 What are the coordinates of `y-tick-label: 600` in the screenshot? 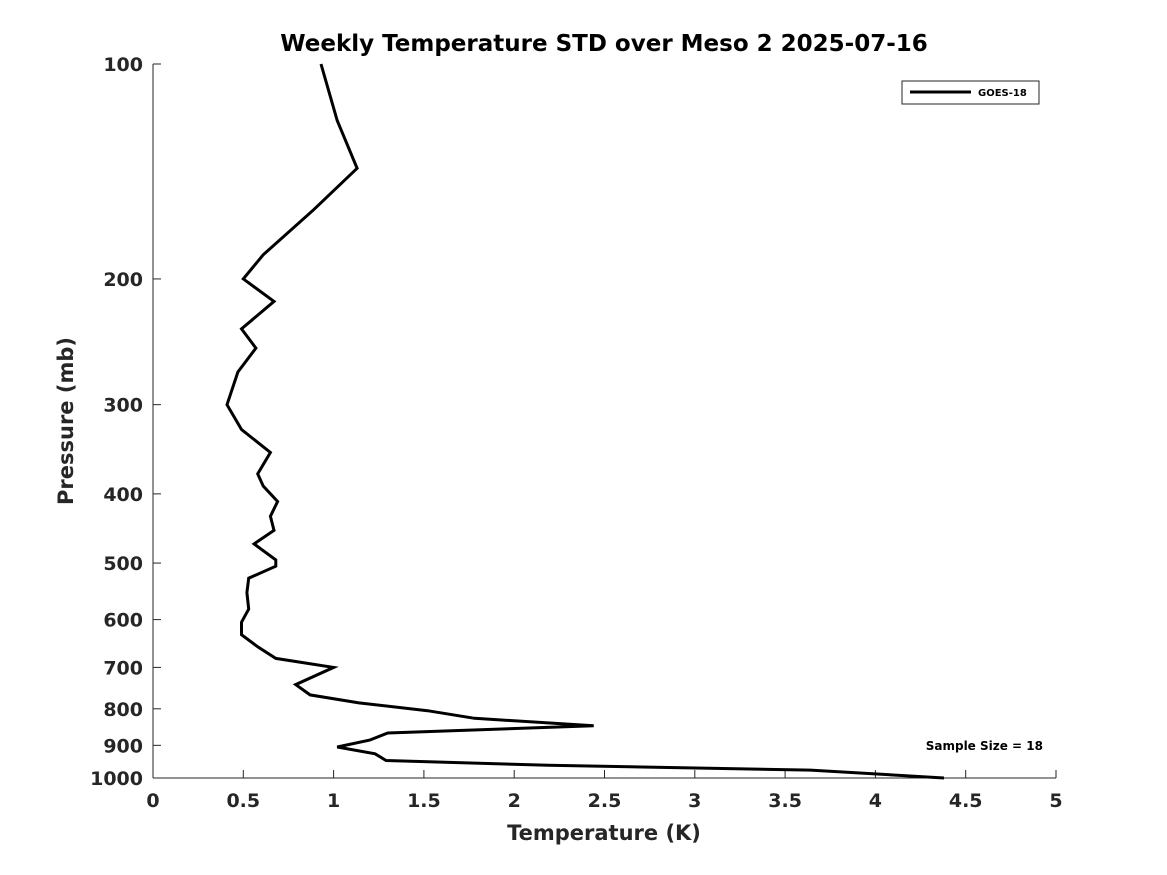 It's located at (123, 621).